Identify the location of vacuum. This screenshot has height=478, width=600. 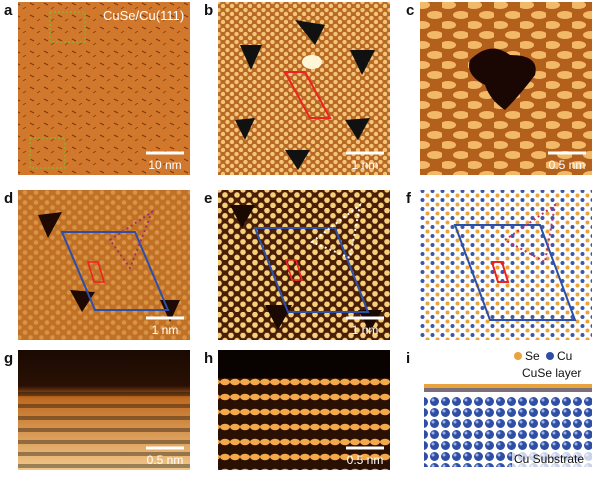
(304, 364).